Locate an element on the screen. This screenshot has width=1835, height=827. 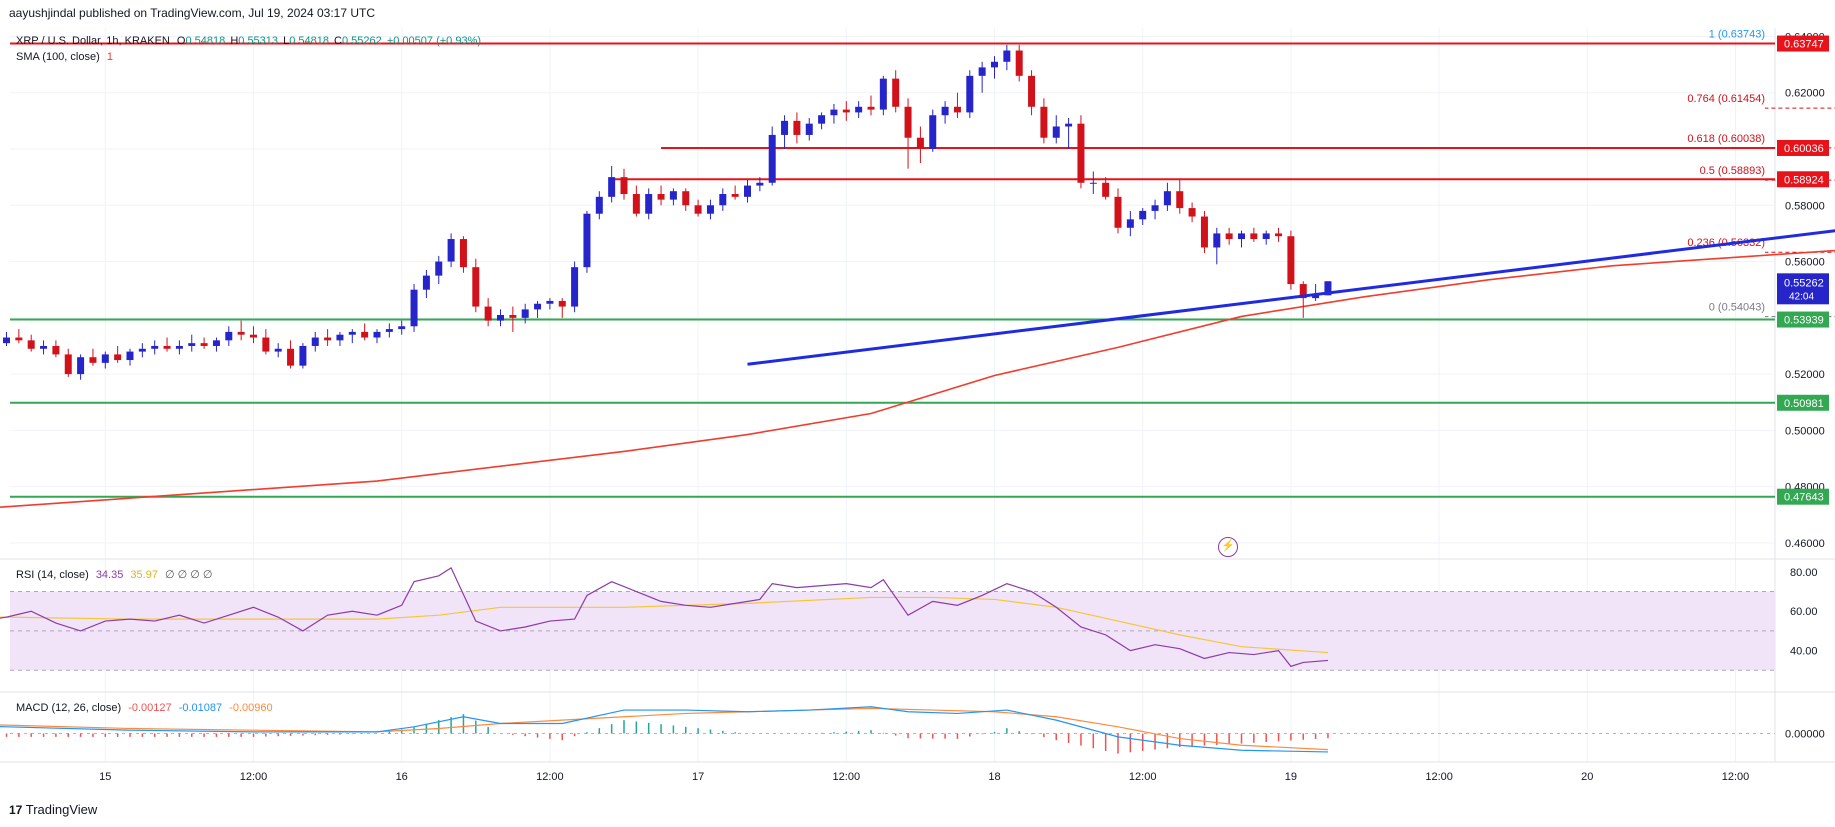
rsi-ma-value: 35.97 is located at coordinates (144, 575).